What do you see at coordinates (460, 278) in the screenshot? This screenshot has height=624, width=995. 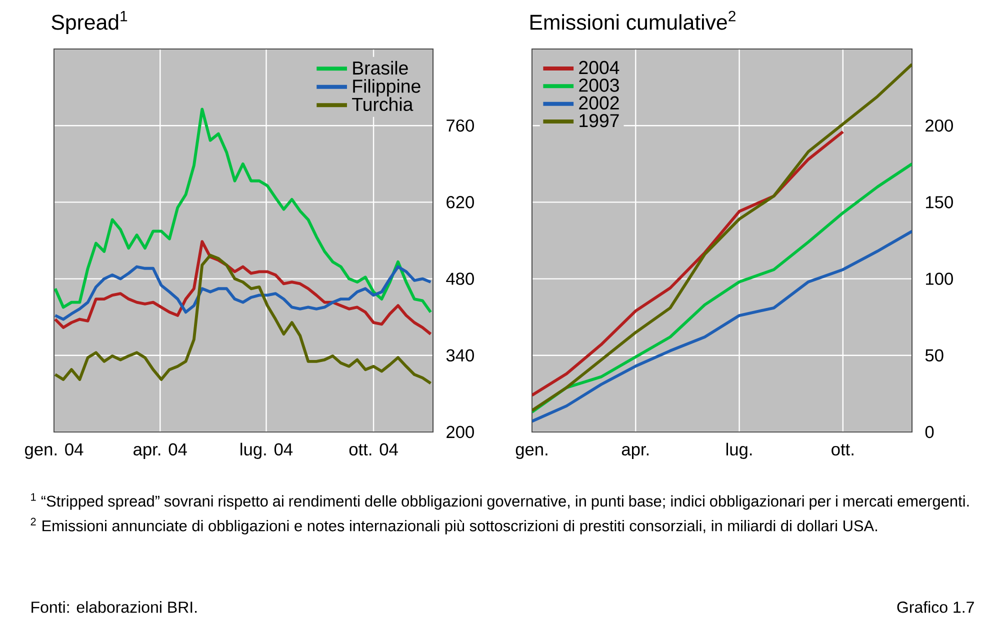 I see `y-tick-label: 480` at bounding box center [460, 278].